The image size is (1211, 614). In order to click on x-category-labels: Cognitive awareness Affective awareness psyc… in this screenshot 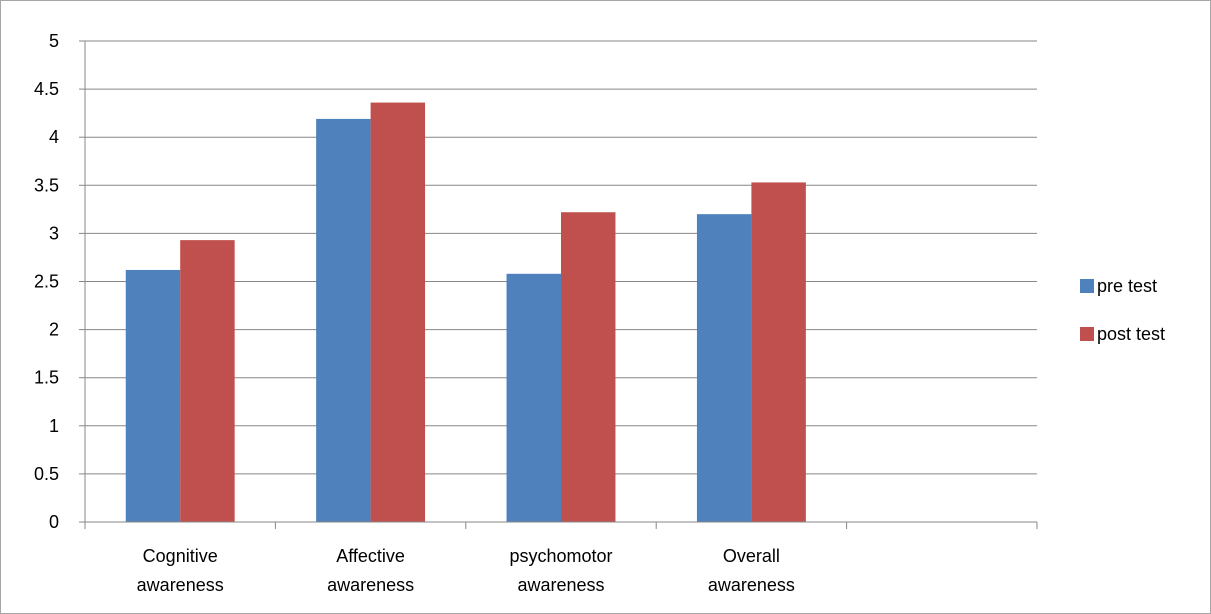, I will do `click(466, 570)`.